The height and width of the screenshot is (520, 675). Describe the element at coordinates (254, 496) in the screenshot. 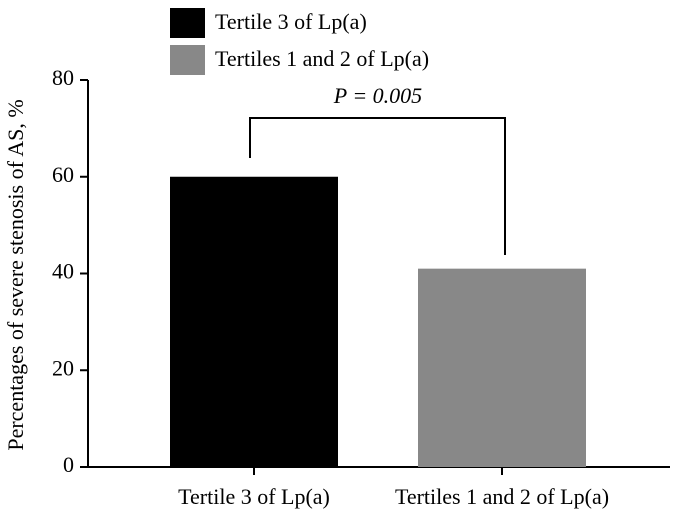

I see `x-tick-label: Tertile 3 of Lp(a)` at that location.